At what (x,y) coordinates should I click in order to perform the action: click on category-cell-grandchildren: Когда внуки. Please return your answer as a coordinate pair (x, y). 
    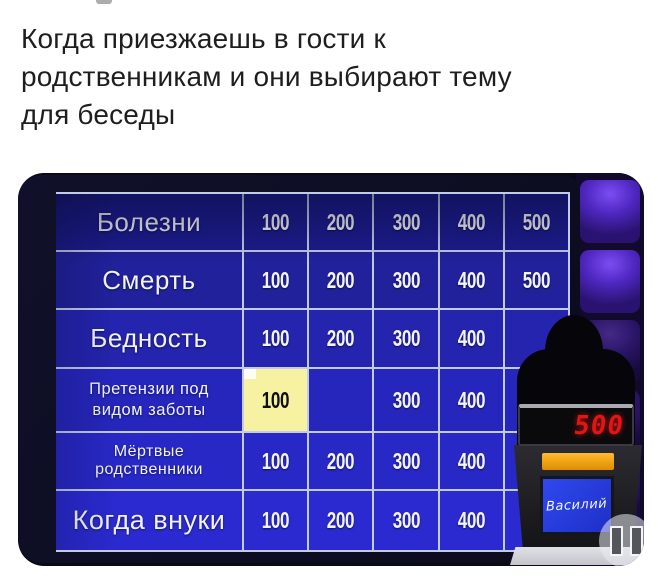
    Looking at the image, I should click on (149, 520).